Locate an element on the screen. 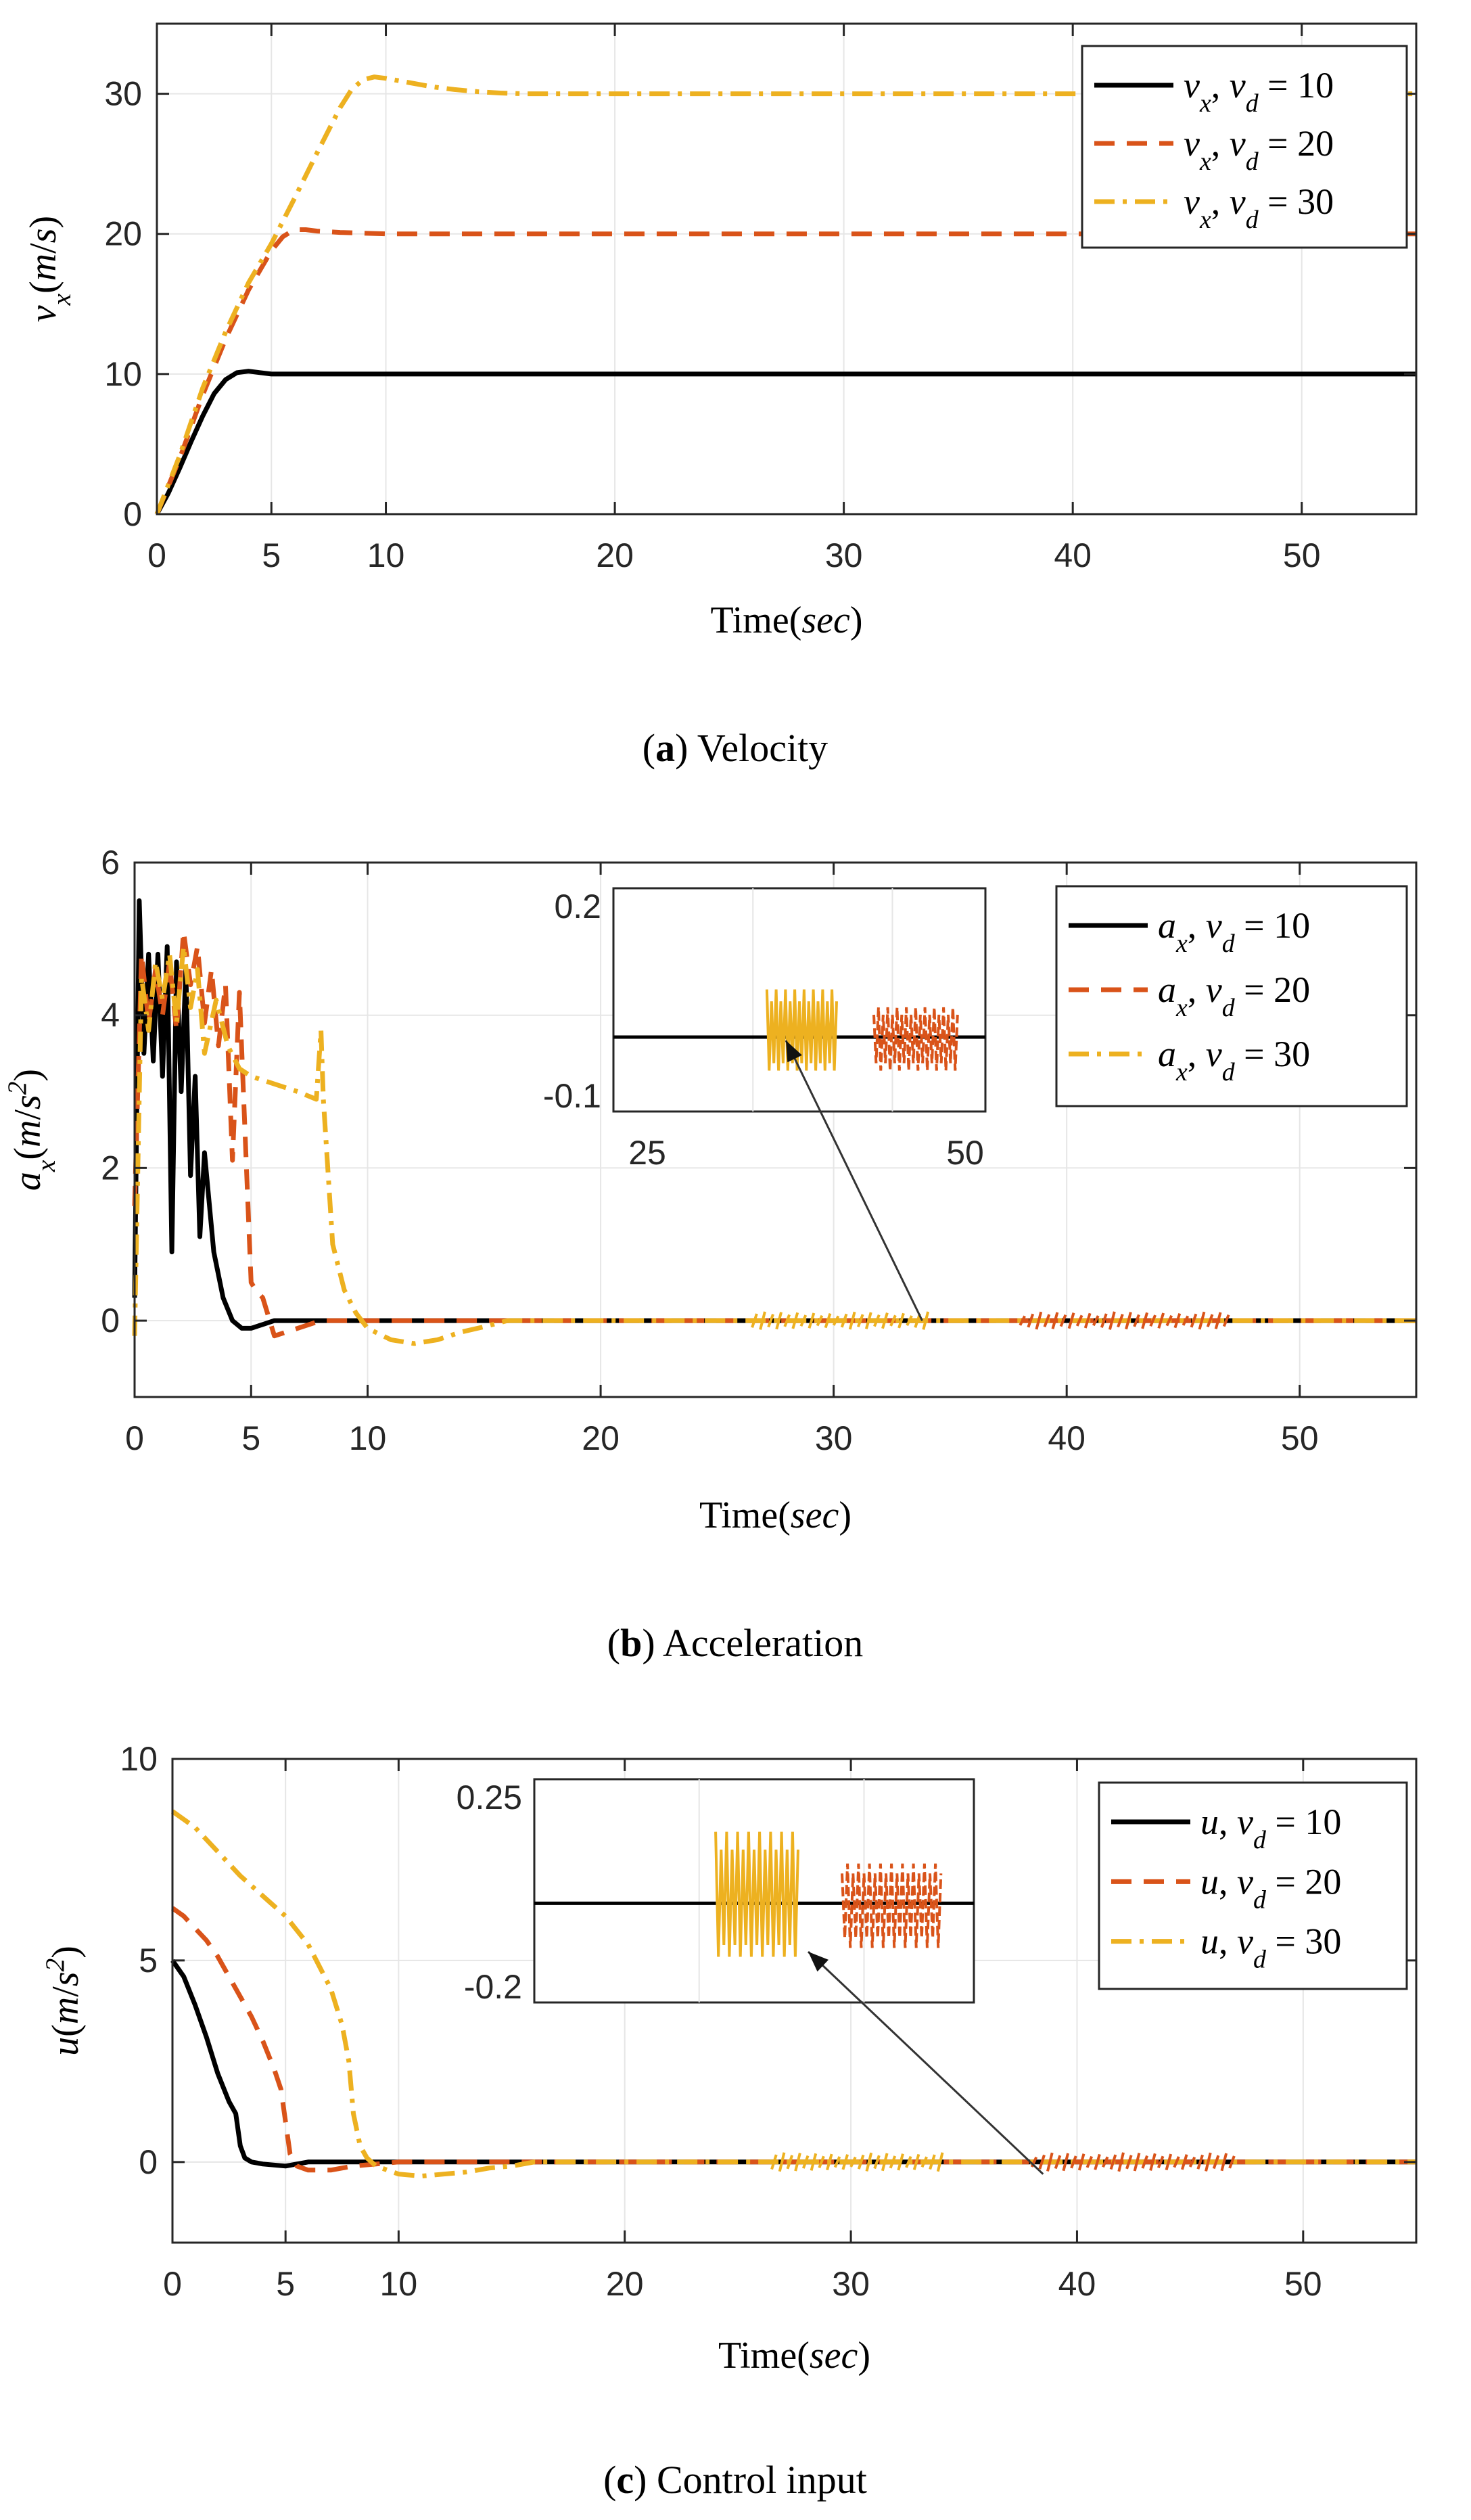 This screenshot has width=1471, height=2520. legend-box is located at coordinates (1253, 1885).